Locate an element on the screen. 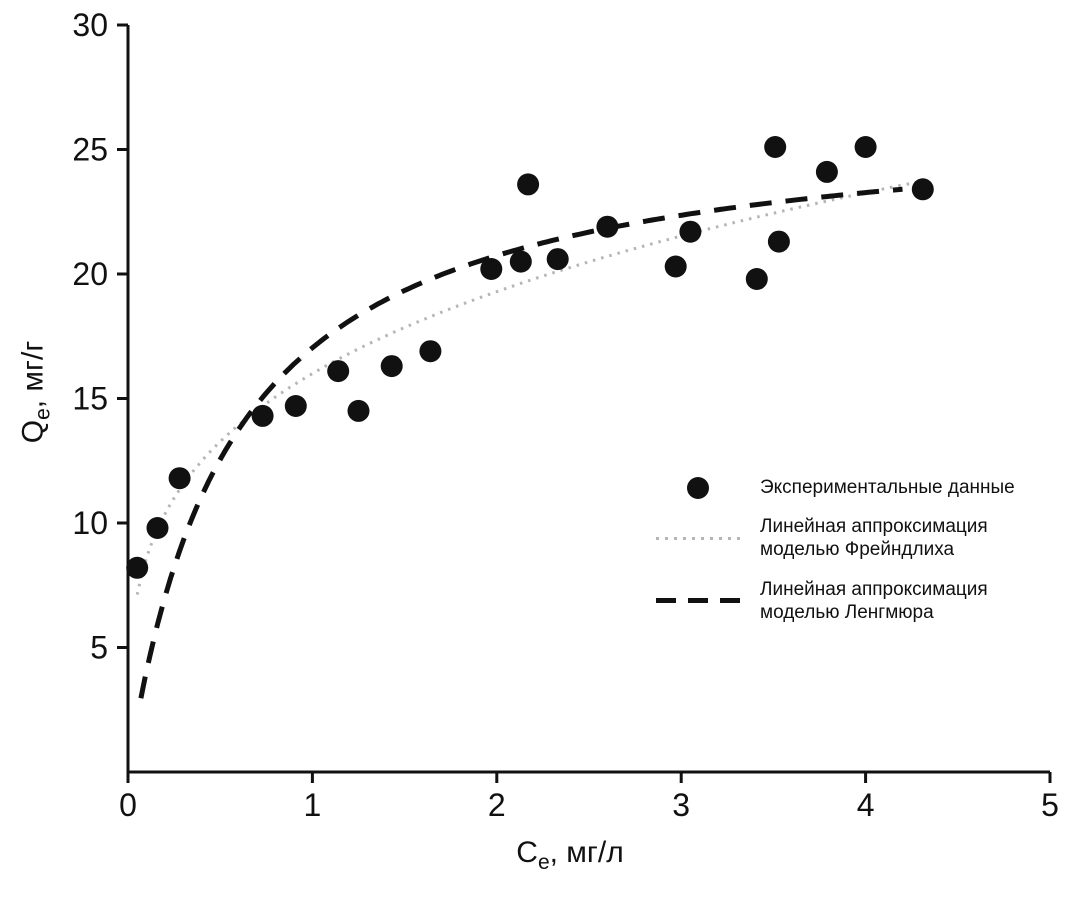 The image size is (1082, 903). x-tick-label: 1 is located at coordinates (313, 805).